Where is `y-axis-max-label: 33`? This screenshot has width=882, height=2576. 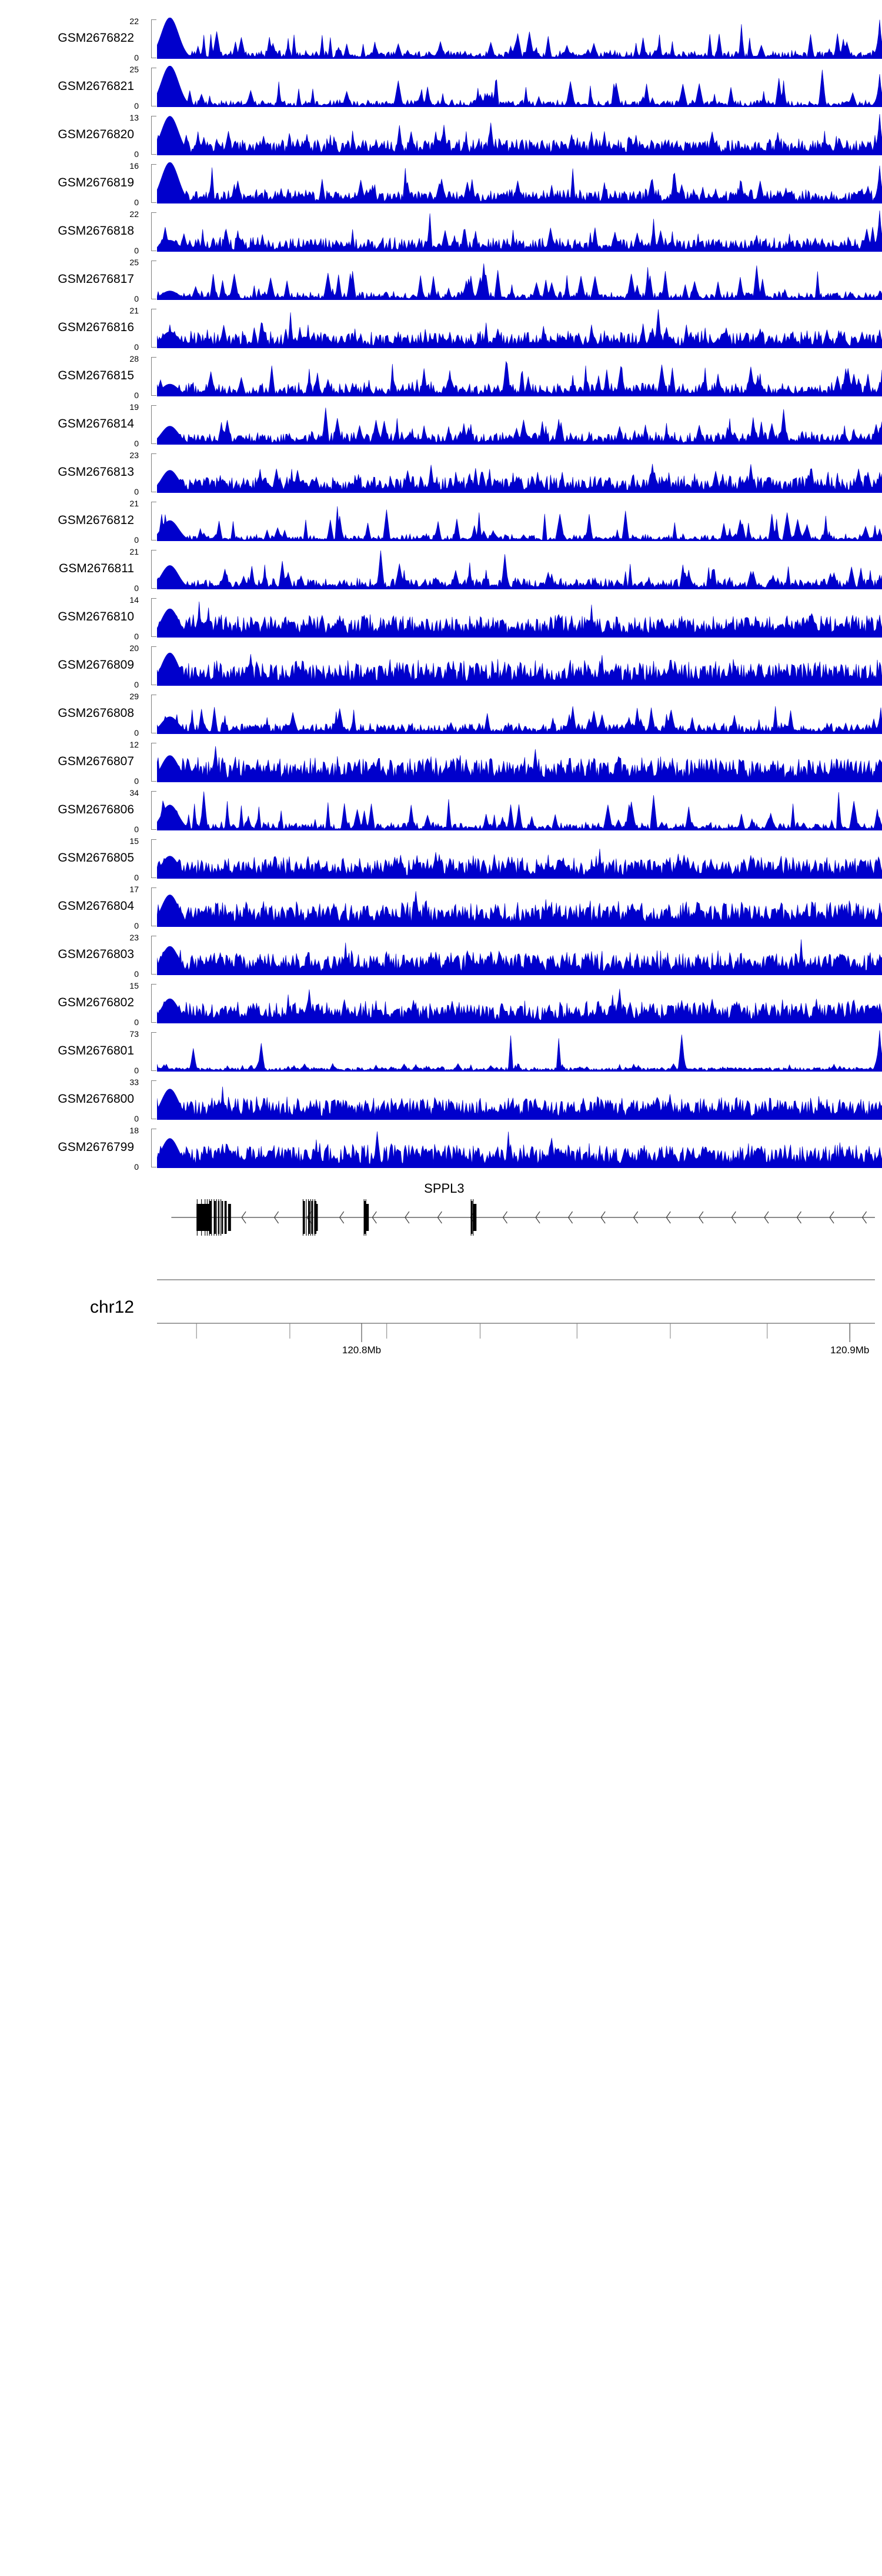
y-axis-max-label: 33 is located at coordinates (134, 1082).